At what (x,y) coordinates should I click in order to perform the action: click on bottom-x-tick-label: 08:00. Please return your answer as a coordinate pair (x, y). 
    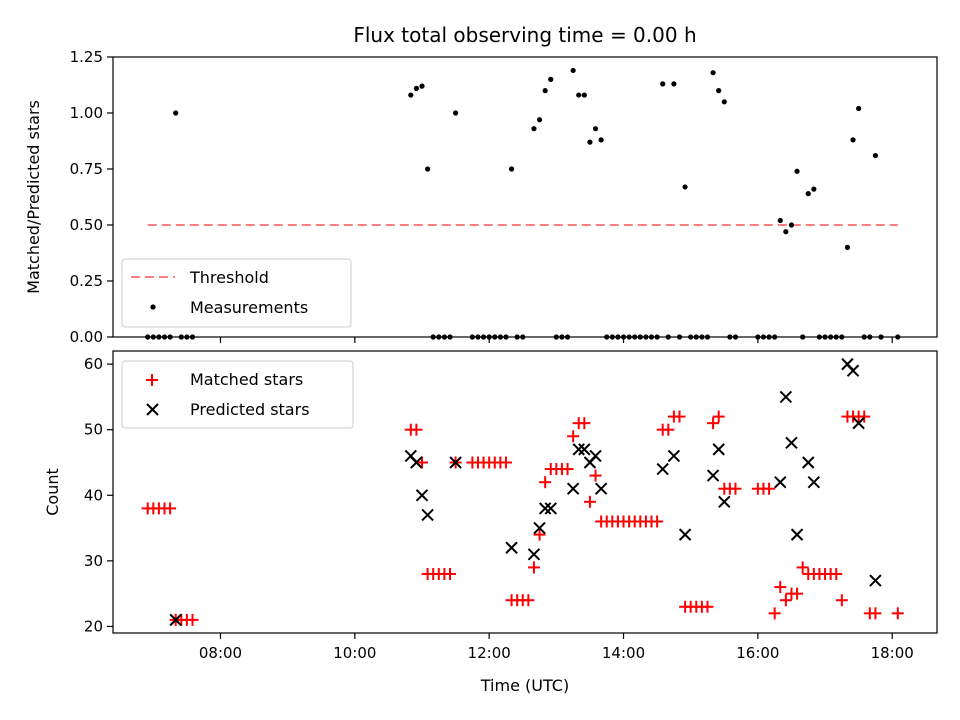
    Looking at the image, I should click on (220, 653).